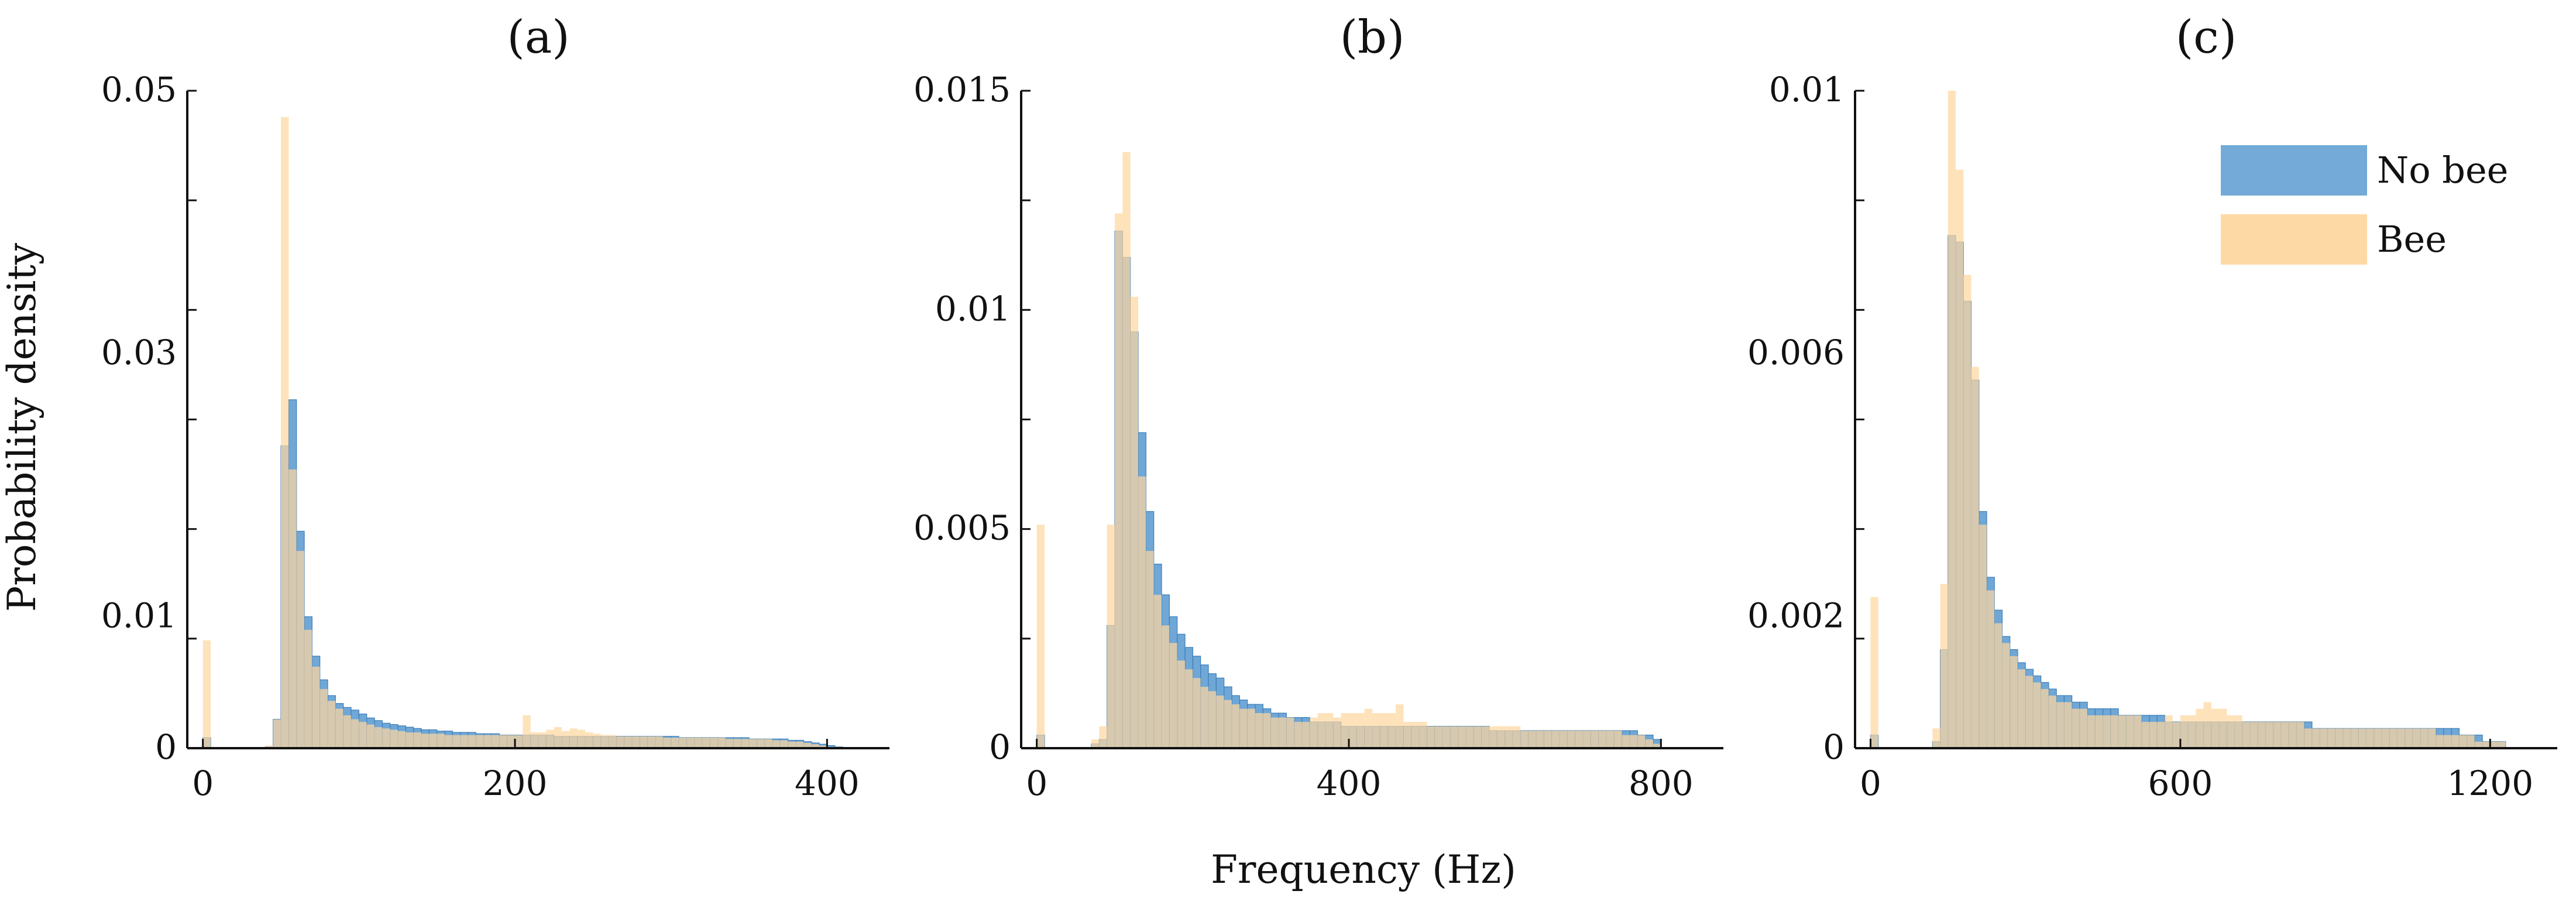 The width and height of the screenshot is (2576, 908). What do you see at coordinates (1036, 783) in the screenshot?
I see `x-tick-label-b-0: 0` at bounding box center [1036, 783].